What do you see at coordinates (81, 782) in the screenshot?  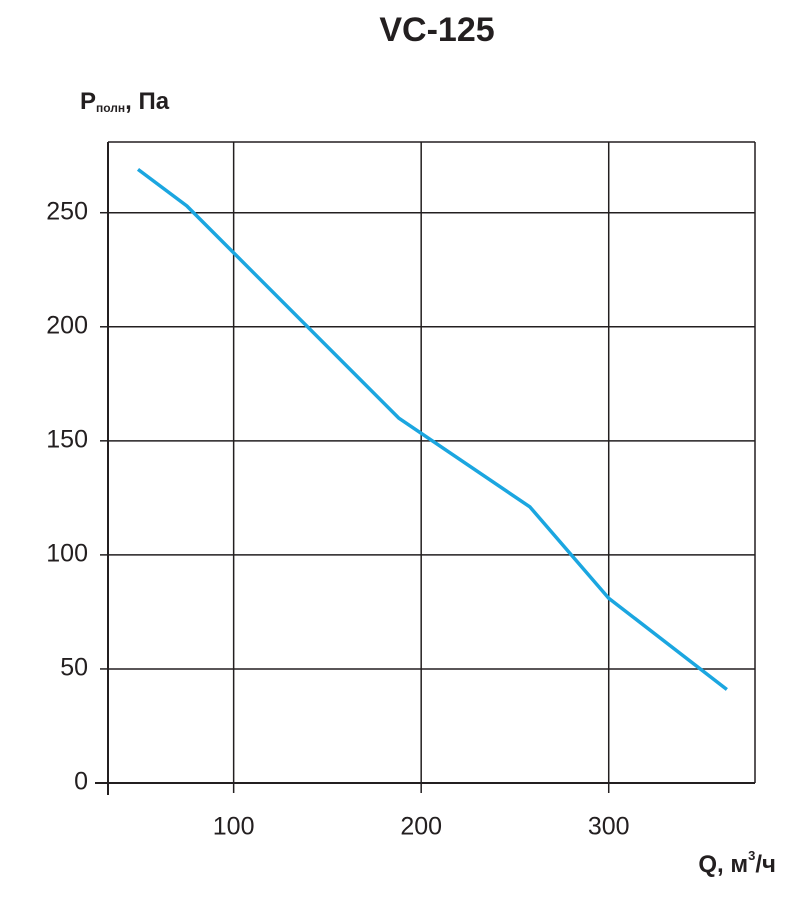 I see `y-tick-label: 0` at bounding box center [81, 782].